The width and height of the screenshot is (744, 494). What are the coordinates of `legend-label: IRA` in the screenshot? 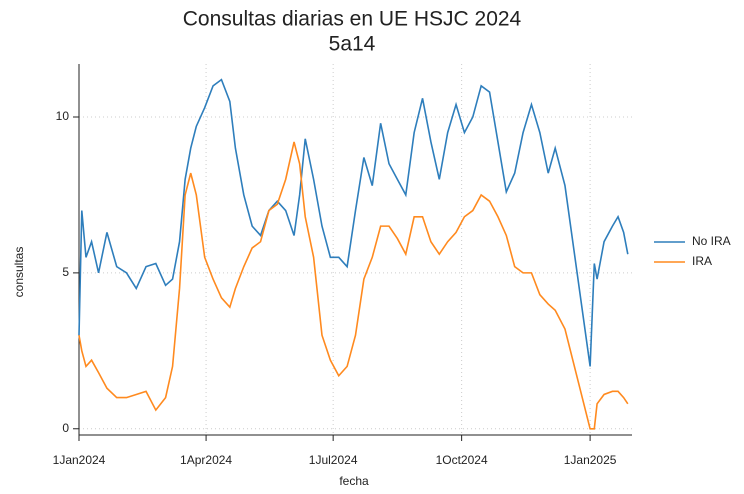 It's located at (702, 261).